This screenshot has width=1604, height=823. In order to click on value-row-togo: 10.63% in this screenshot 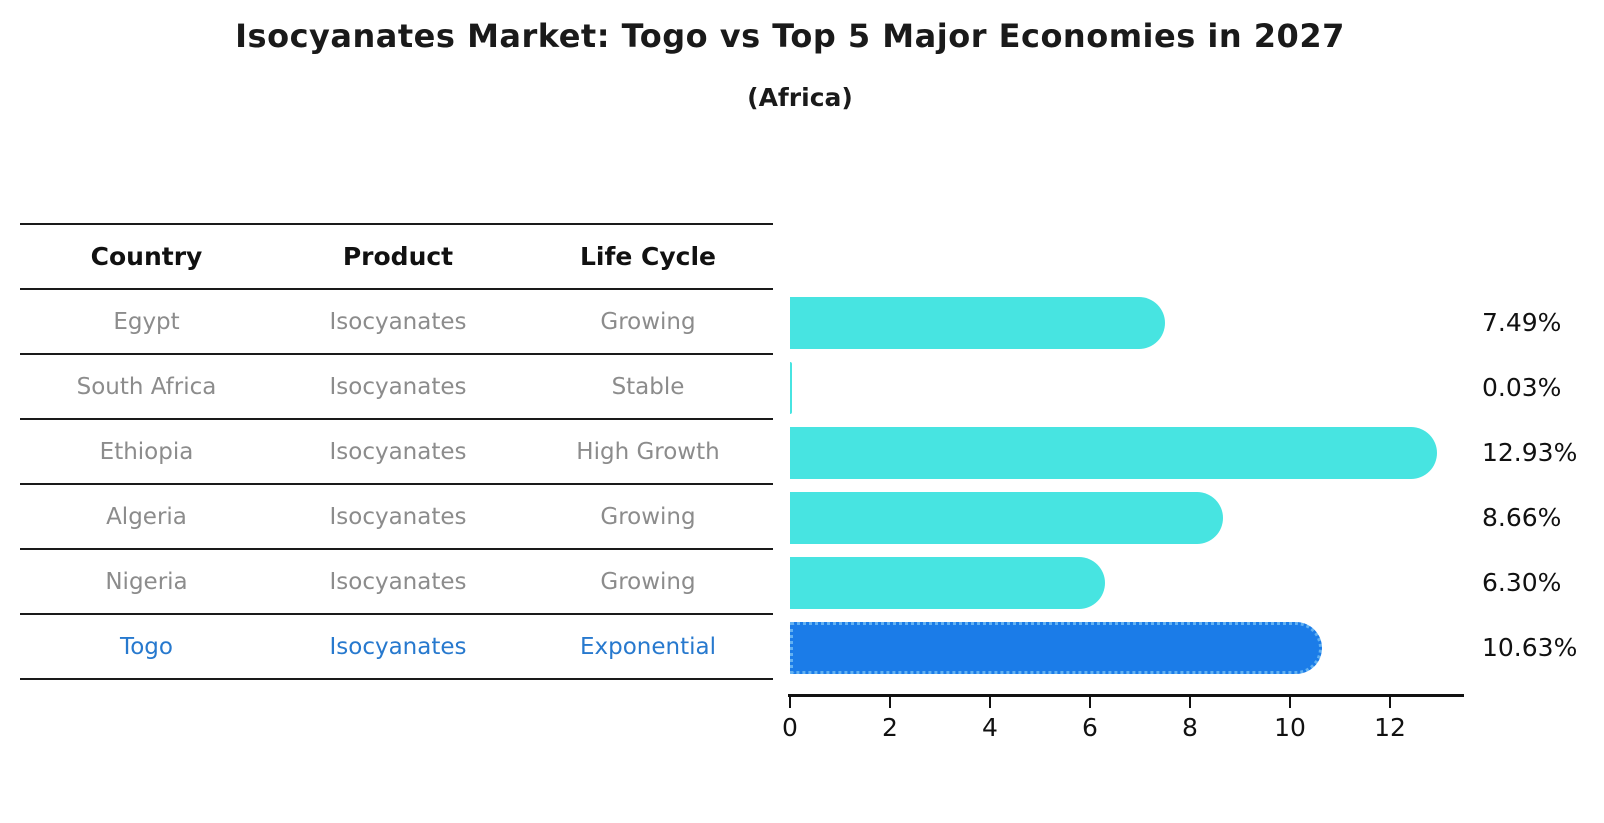, I will do `click(1542, 647)`.